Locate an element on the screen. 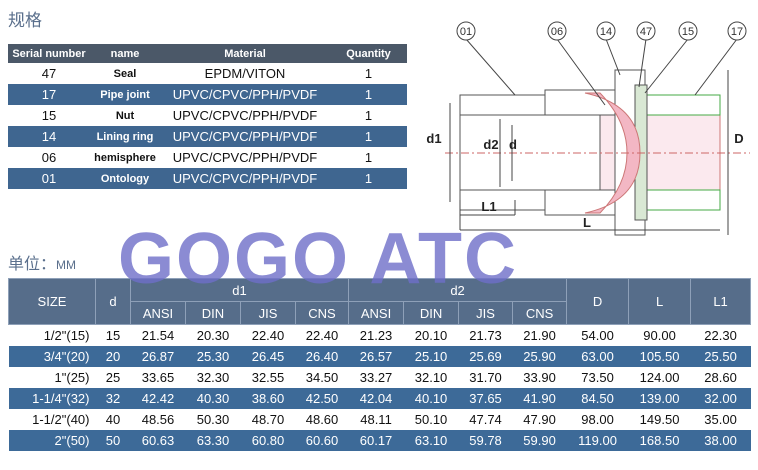 This screenshot has height=470, width=758. callout: 17 is located at coordinates (737, 32).